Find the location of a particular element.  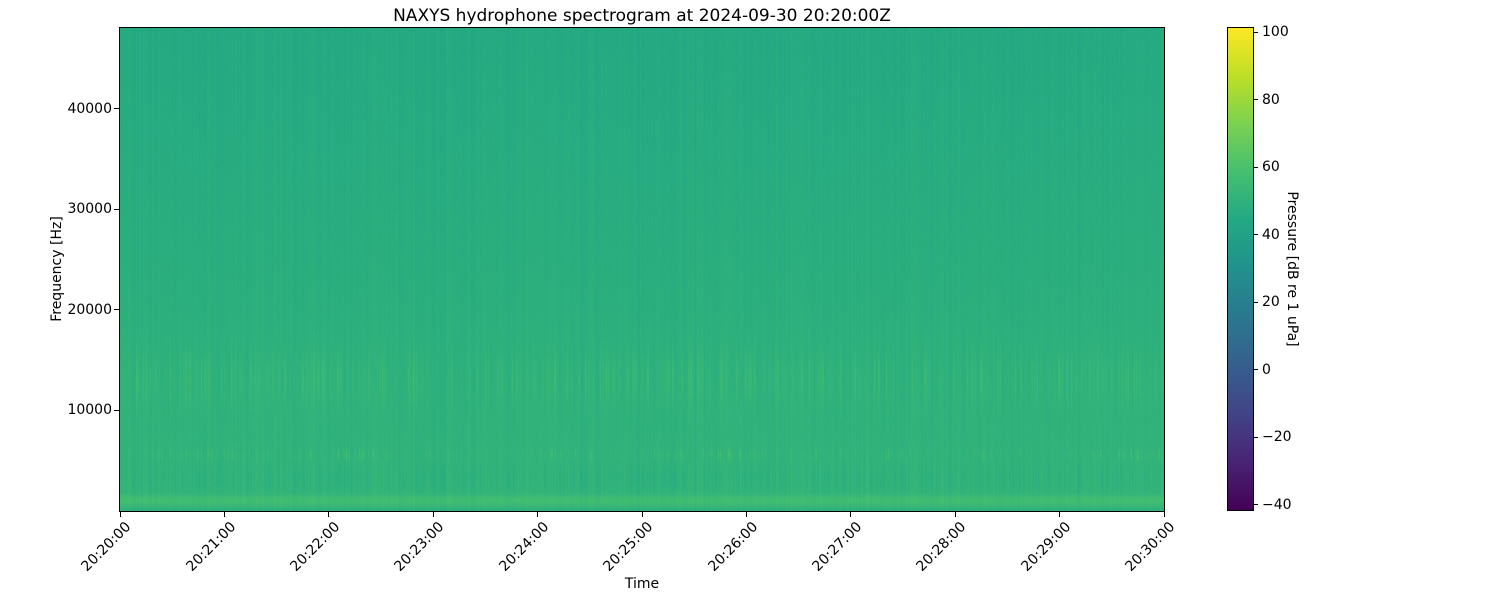

x-tick-label: 20:24:00 is located at coordinates (524, 547).